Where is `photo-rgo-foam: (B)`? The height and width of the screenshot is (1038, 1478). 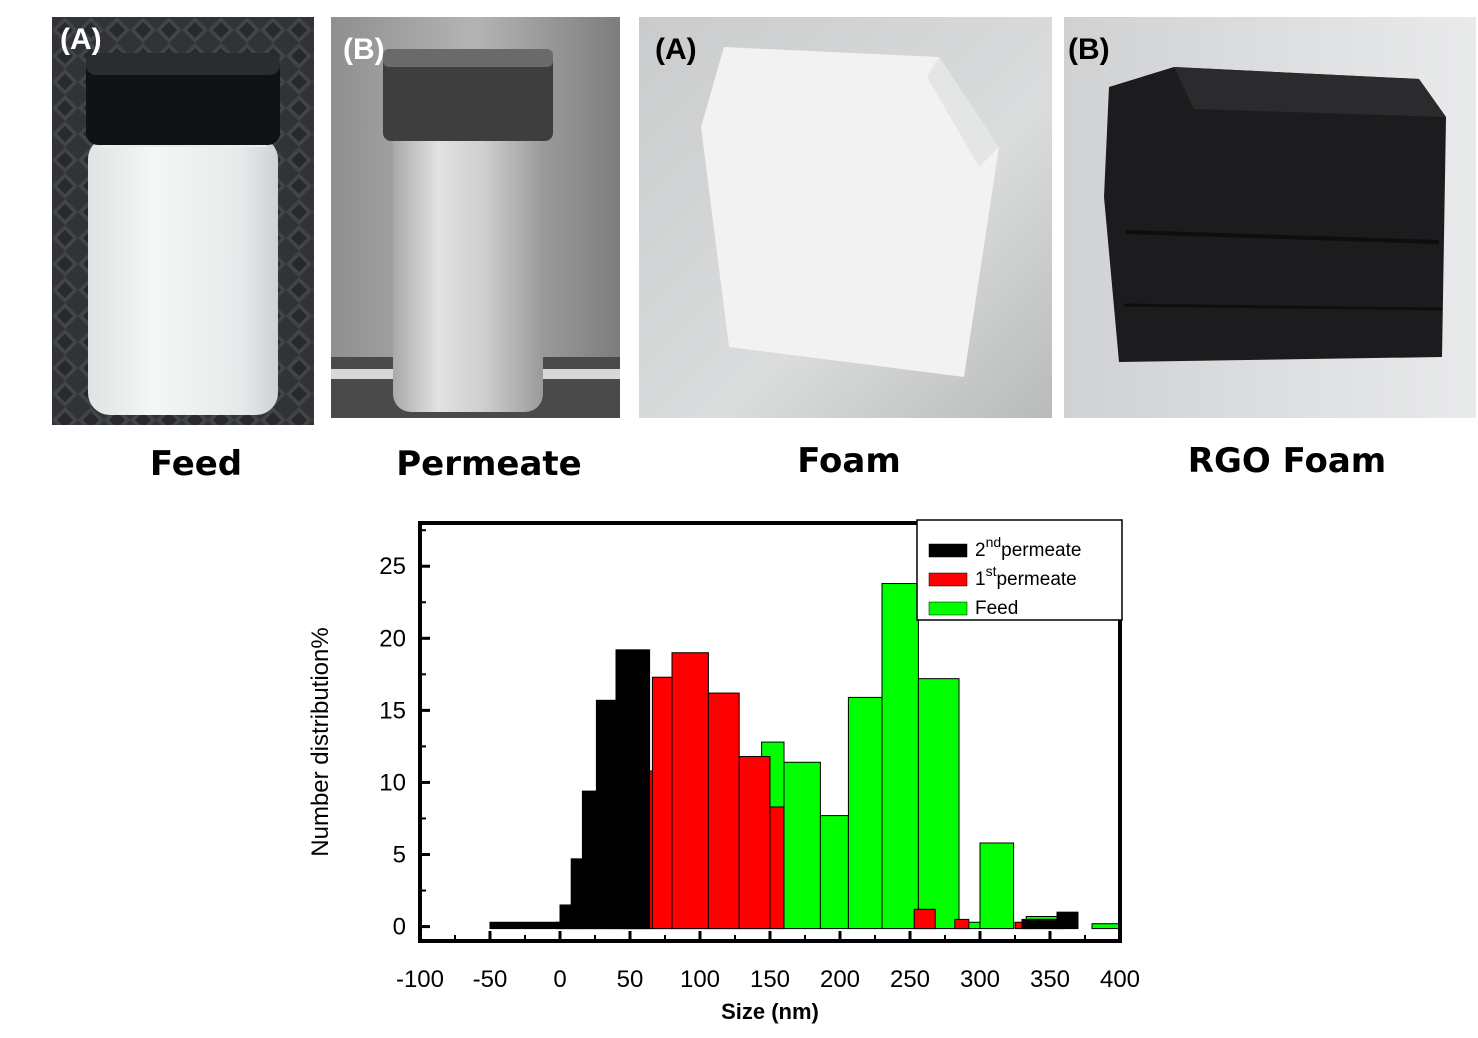
photo-rgo-foam: (B) is located at coordinates (1270, 217).